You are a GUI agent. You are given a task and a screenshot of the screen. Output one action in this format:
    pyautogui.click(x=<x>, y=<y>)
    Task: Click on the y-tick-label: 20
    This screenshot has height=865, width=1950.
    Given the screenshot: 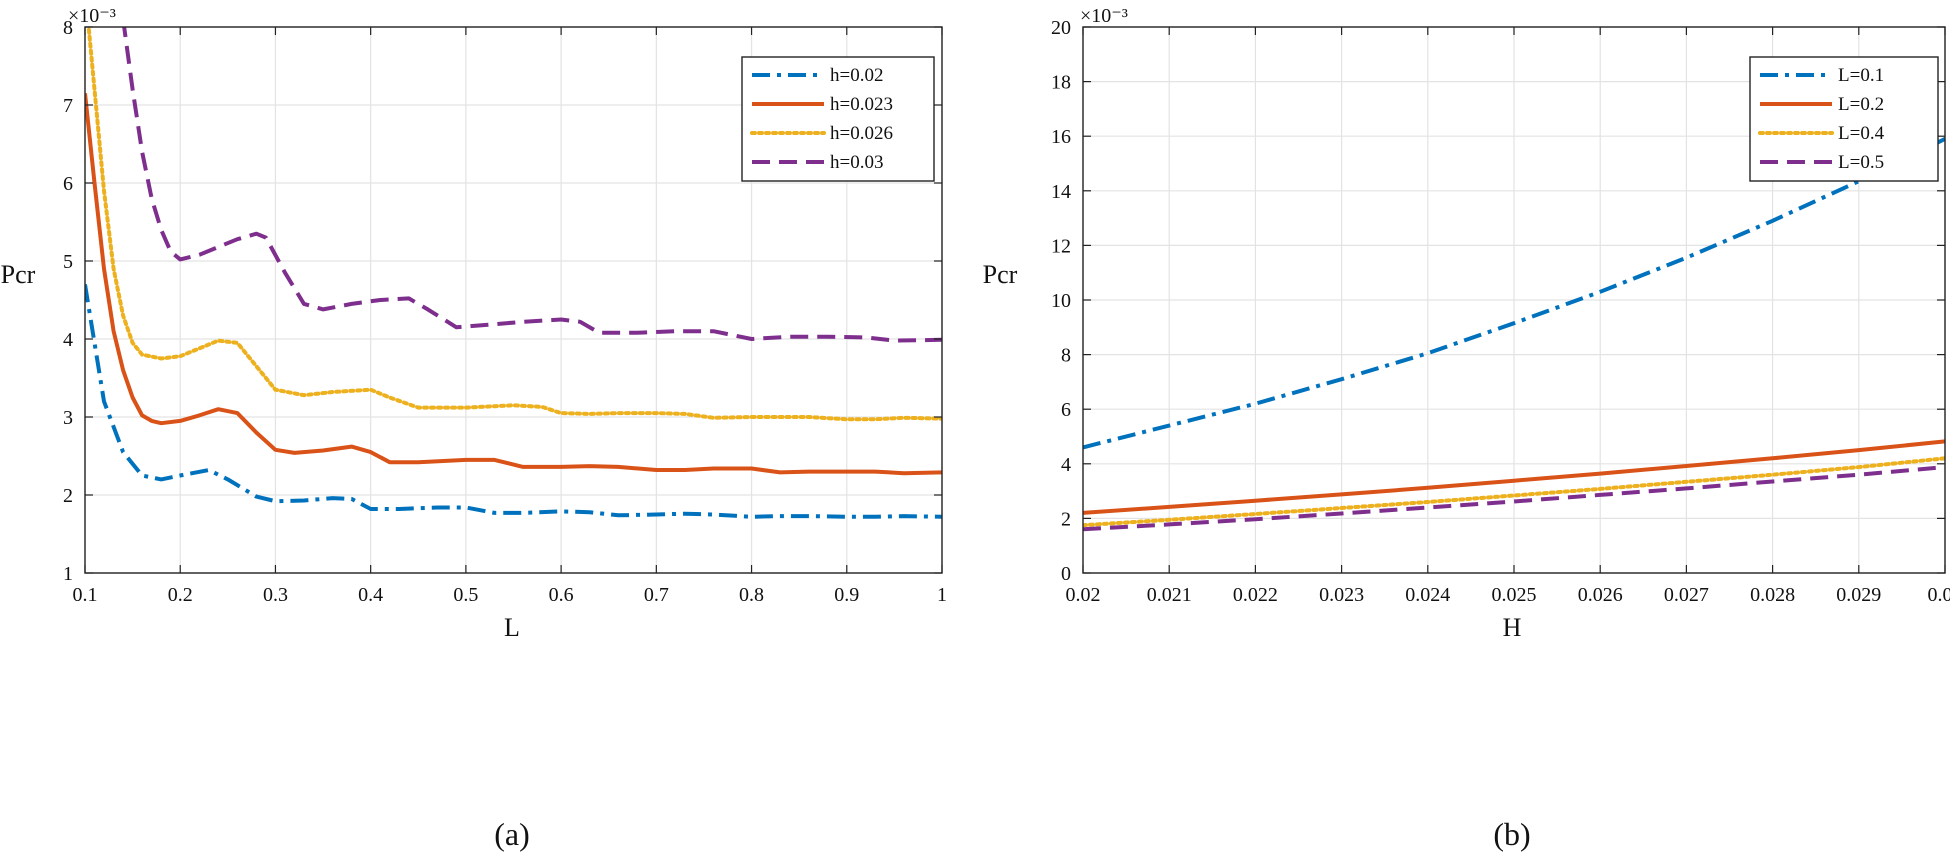 What is the action you would take?
    pyautogui.click(x=1061, y=28)
    